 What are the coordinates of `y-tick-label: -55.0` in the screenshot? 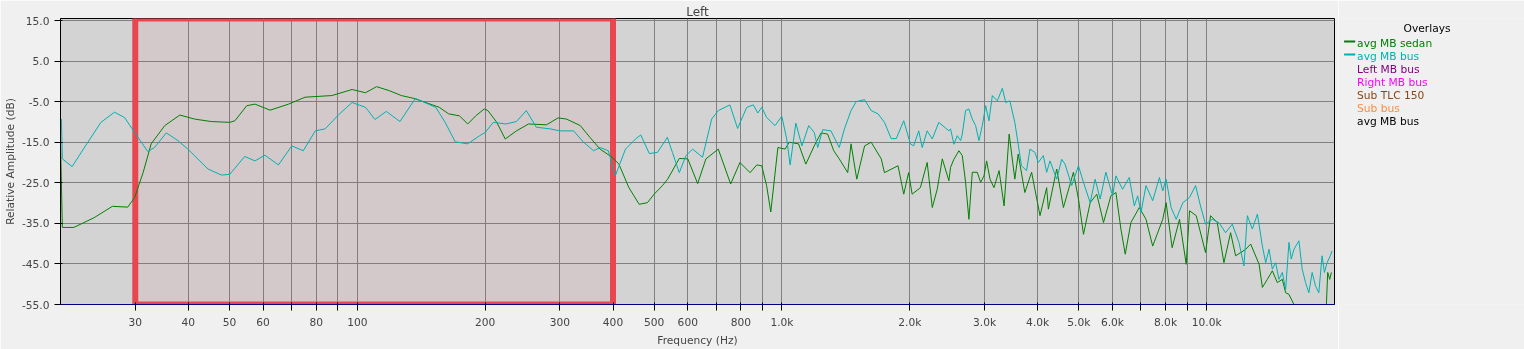 It's located at (35, 305).